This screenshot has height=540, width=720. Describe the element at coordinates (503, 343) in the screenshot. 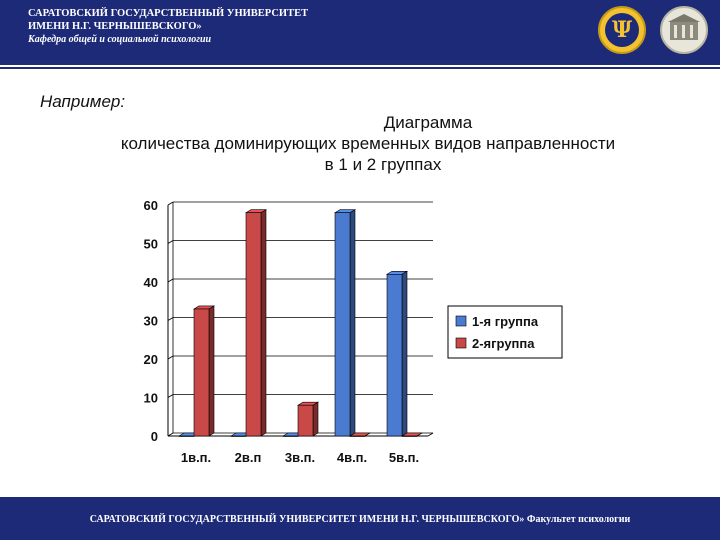

I see `legend-label: 2-ягруппа` at that location.